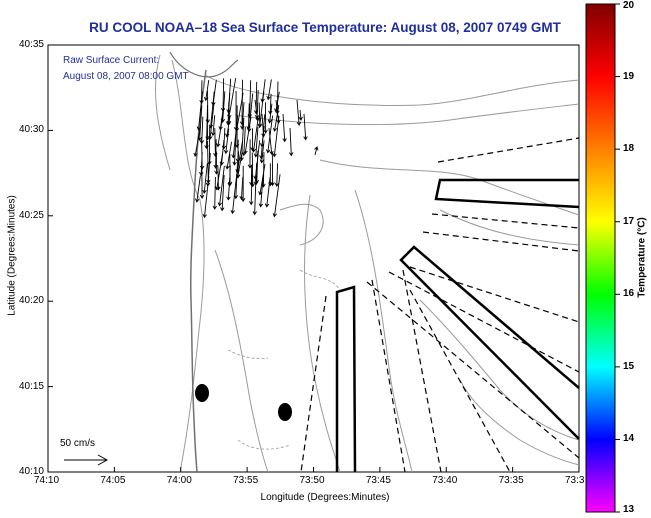 This screenshot has height=518, width=651. I want to click on y-tick-label: 40:10, so click(31, 471).